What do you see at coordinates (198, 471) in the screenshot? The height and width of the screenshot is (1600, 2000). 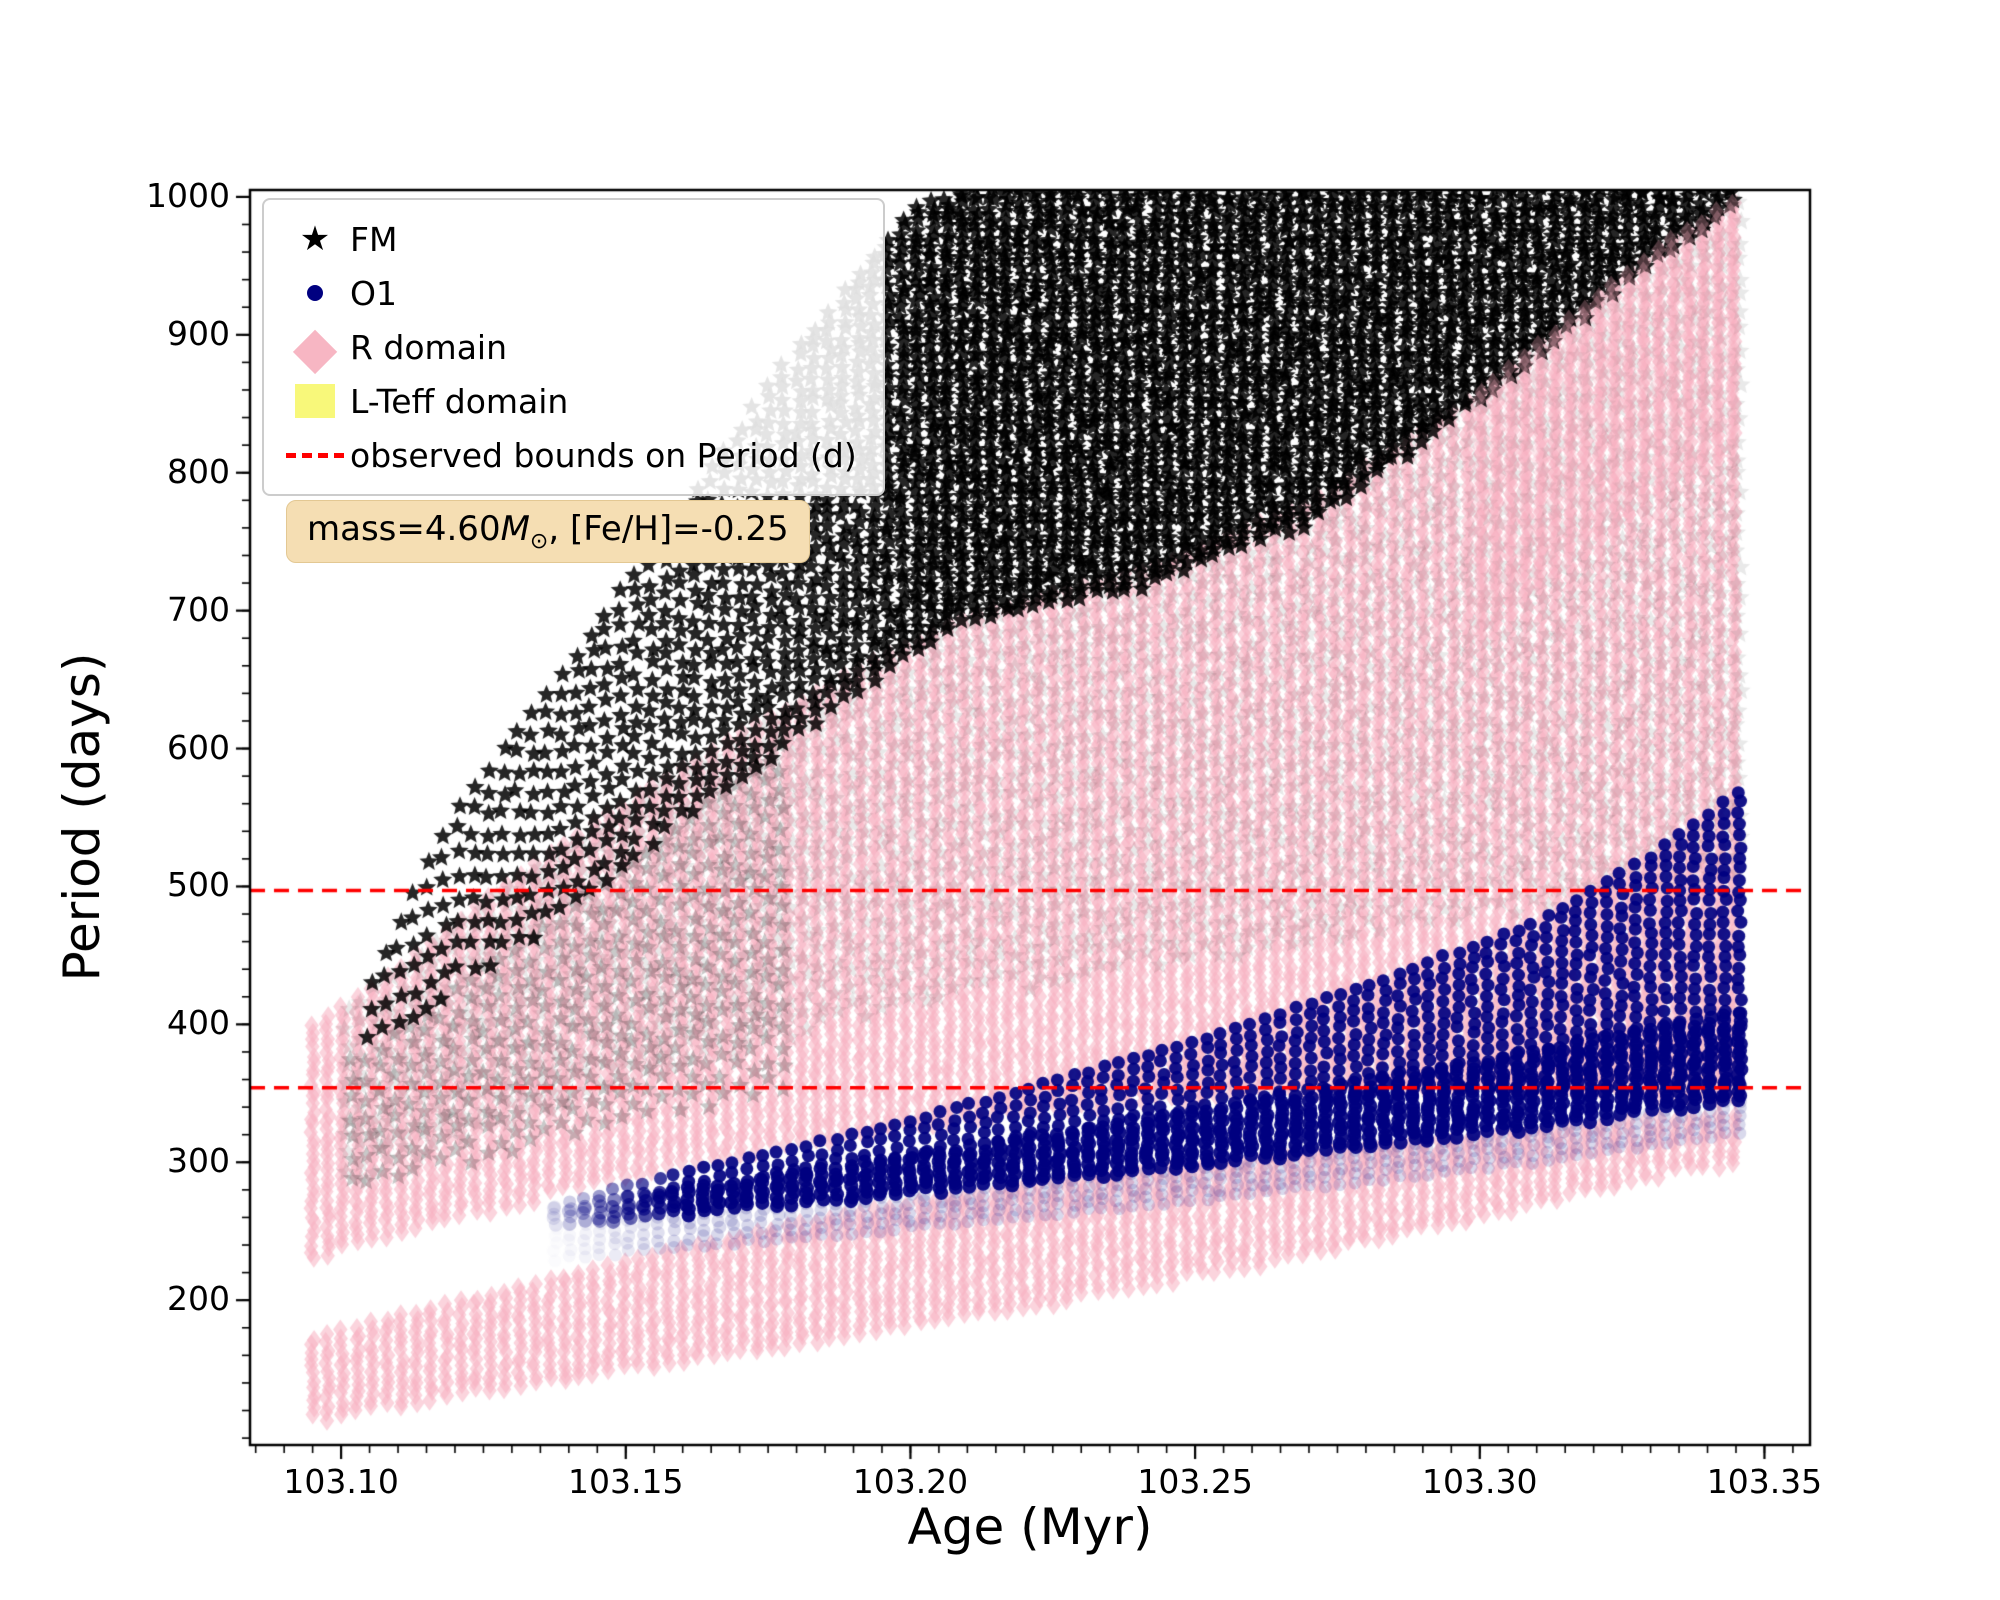 I see `y-tick-label: 800` at bounding box center [198, 471].